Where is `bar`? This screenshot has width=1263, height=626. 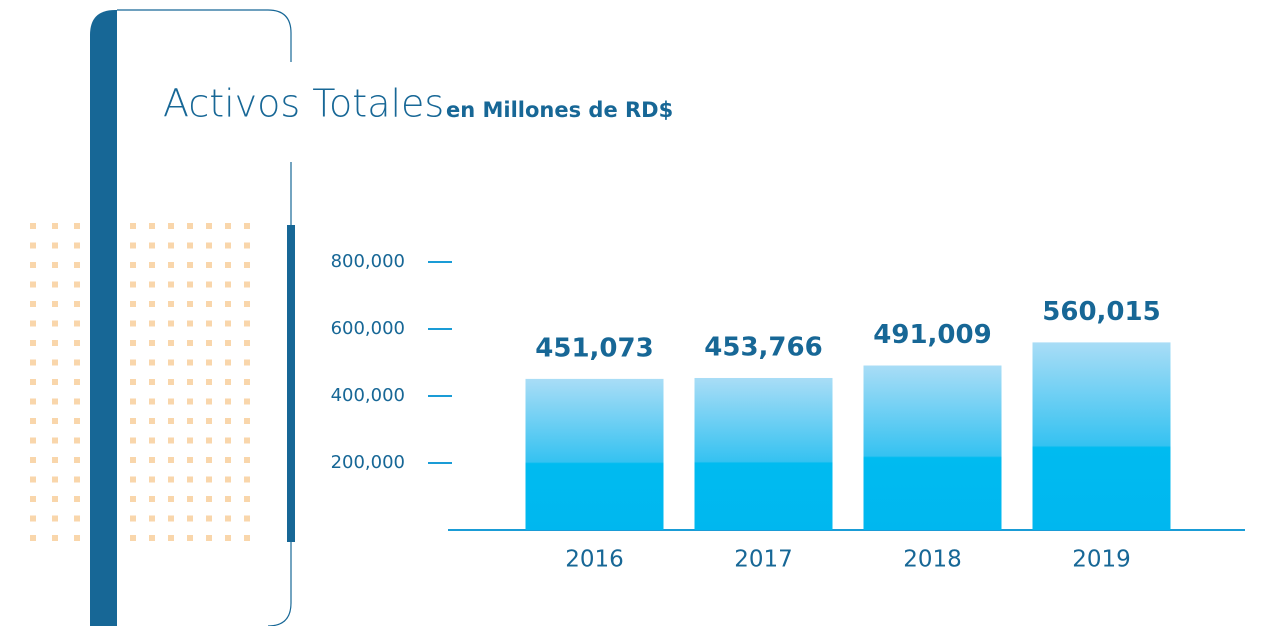
bar is located at coordinates (594, 454).